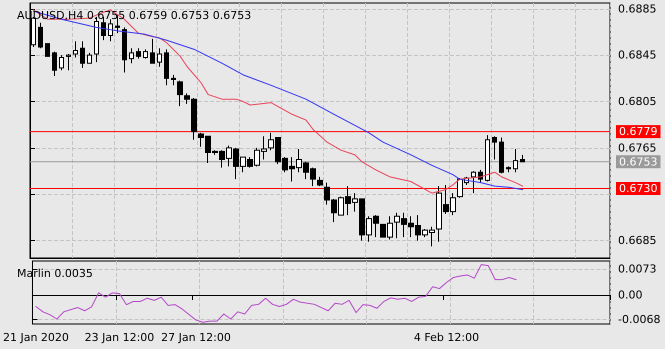 This screenshot has height=349, width=665. I want to click on y-tick-label: 0.6805, so click(637, 101).